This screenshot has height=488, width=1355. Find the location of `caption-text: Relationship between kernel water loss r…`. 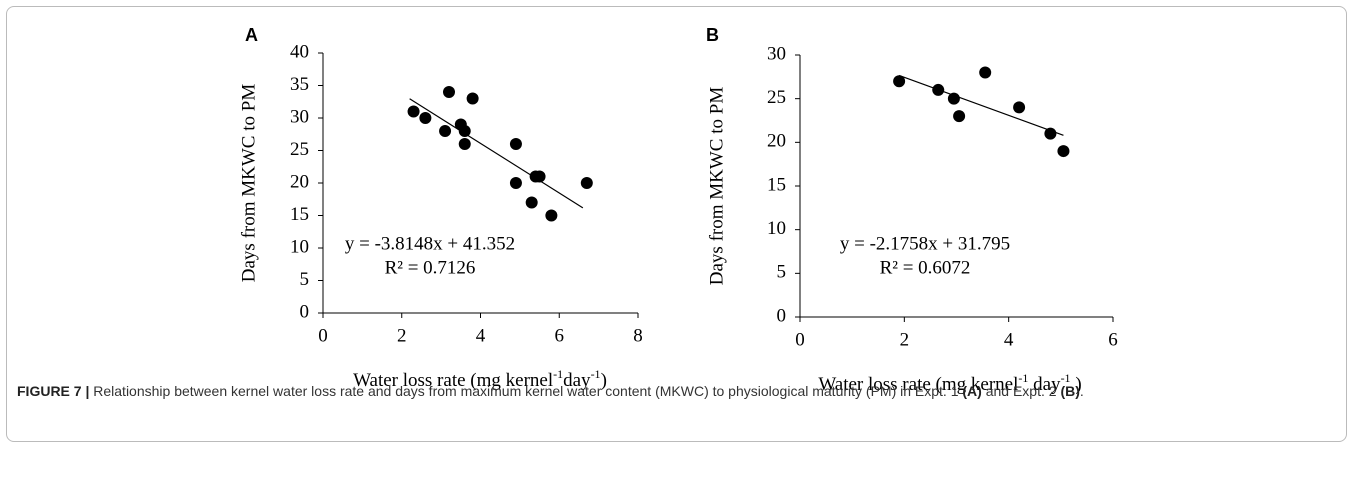

caption-text: Relationship between kernel water loss r… is located at coordinates (526, 391).